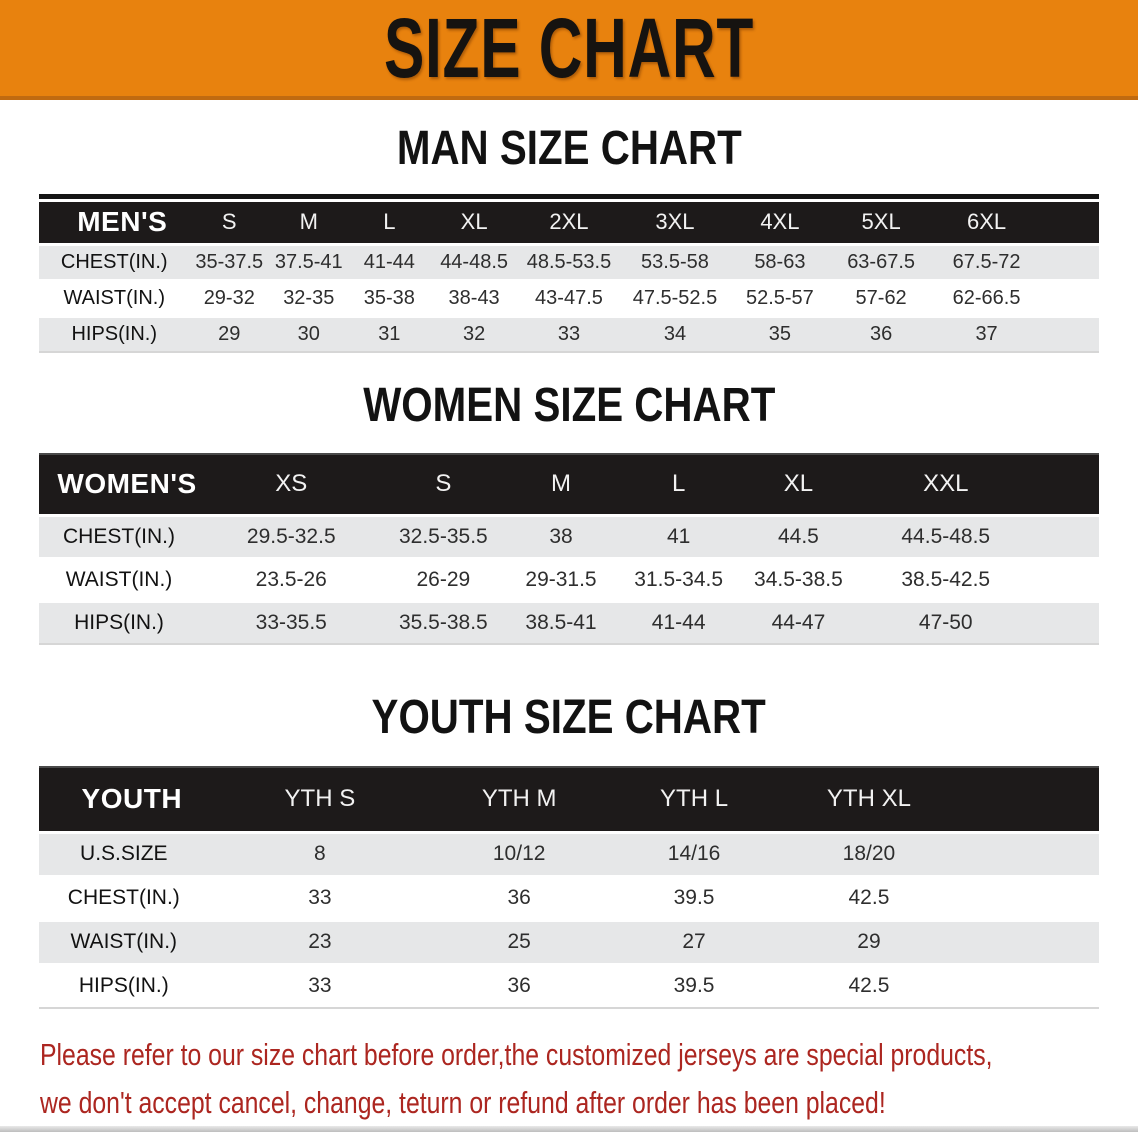 This screenshot has width=1138, height=1132. Describe the element at coordinates (869, 986) in the screenshot. I see `cell: 42.5` at that location.